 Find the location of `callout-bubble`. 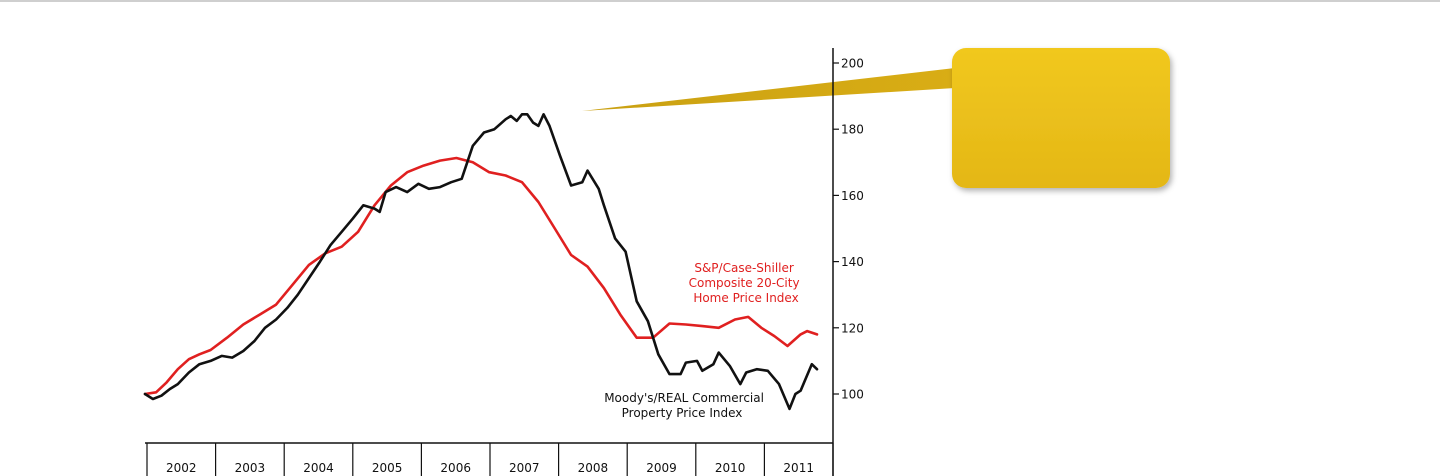

callout-bubble is located at coordinates (876, 118).